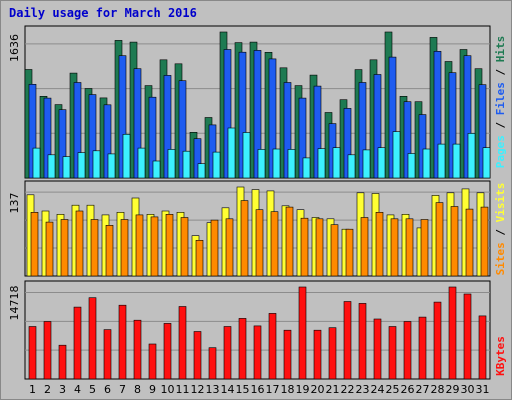  Describe the element at coordinates (500, 229) in the screenshot. I see `legend-visits-sites: Sites / Visits` at that location.